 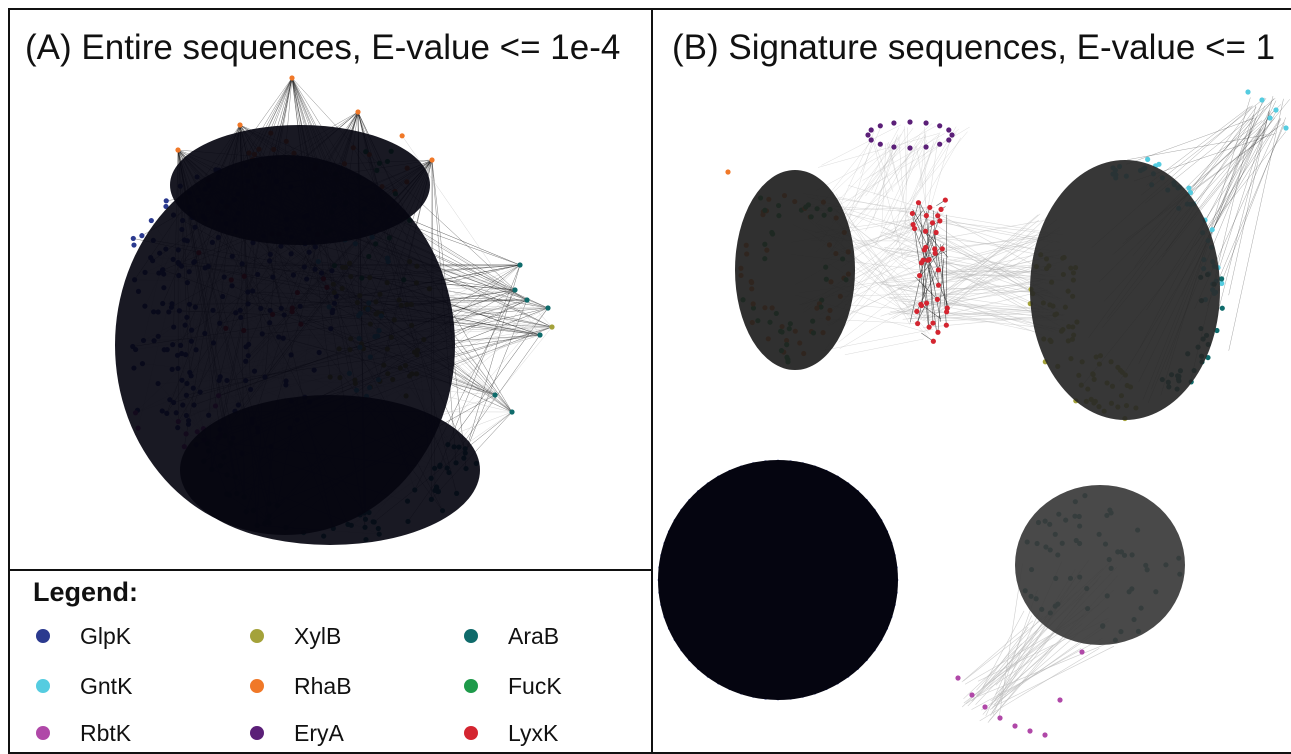 What do you see at coordinates (535, 686) in the screenshot?
I see `legend-label-fuck: FucK` at bounding box center [535, 686].